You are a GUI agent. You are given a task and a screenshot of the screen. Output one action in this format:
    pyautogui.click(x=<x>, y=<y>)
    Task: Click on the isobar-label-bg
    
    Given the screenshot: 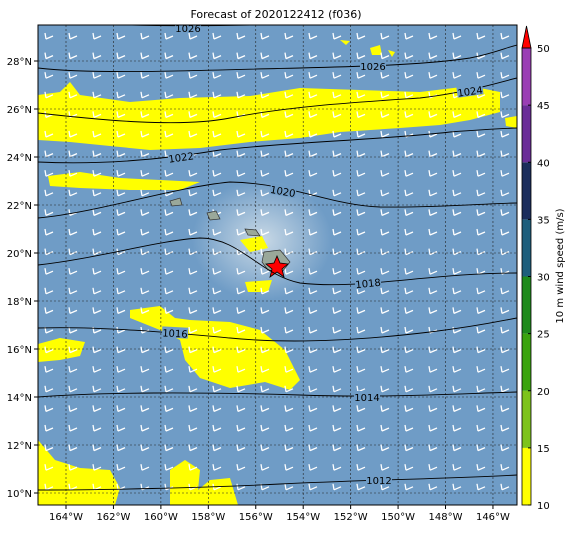 What is the action you would take?
    pyautogui.click(x=181, y=156)
    